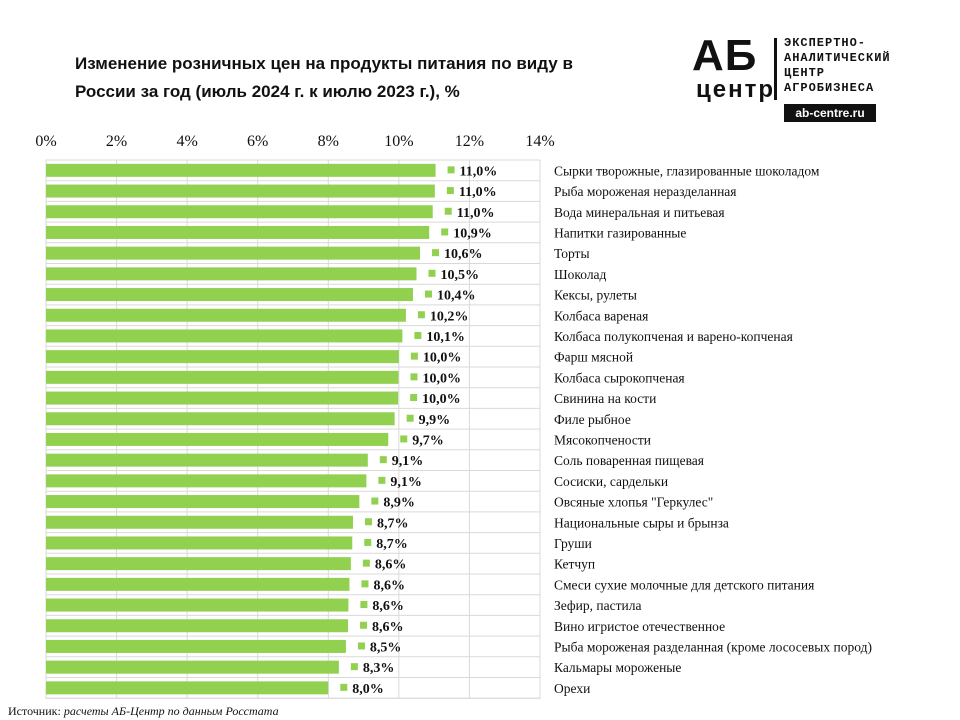  Describe the element at coordinates (597, 605) in the screenshot. I see `category-label: Зефир, пастила` at that location.